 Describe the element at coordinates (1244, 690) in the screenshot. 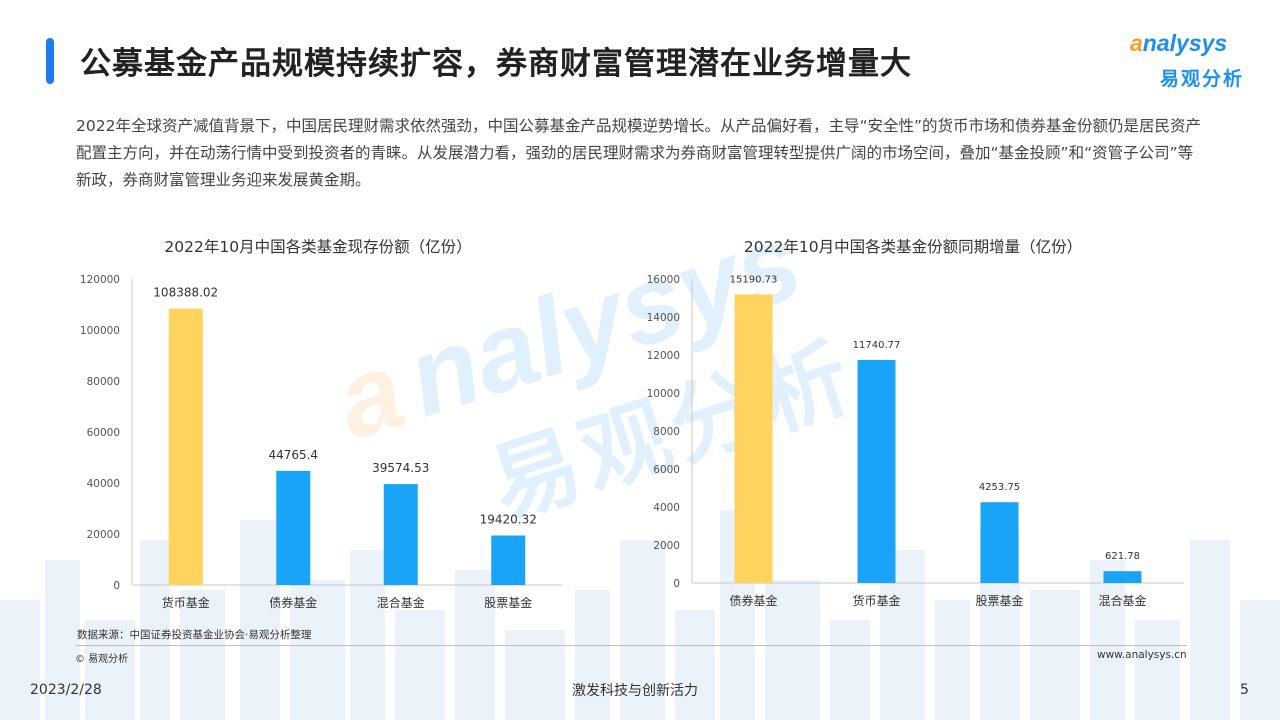

I see `page-number: 5` at that location.